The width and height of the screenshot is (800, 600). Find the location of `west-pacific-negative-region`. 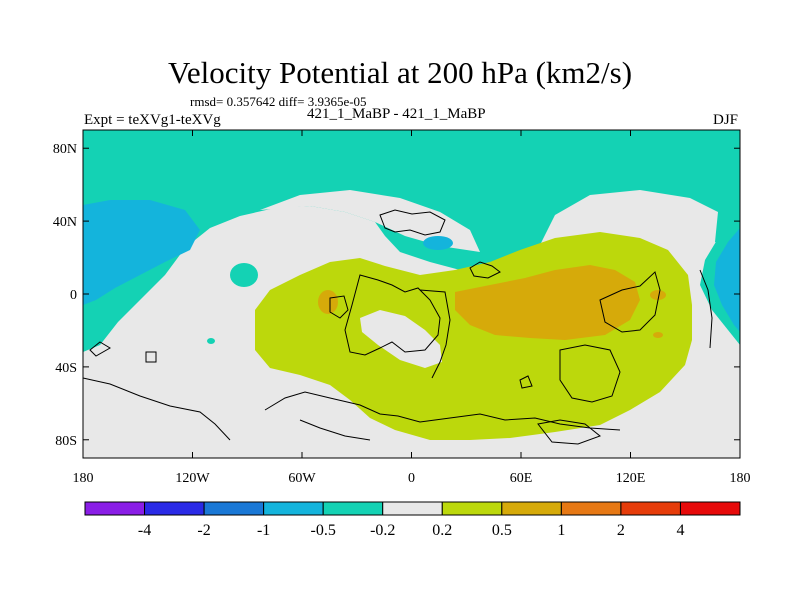

west-pacific-negative-region is located at coordinates (141, 252).